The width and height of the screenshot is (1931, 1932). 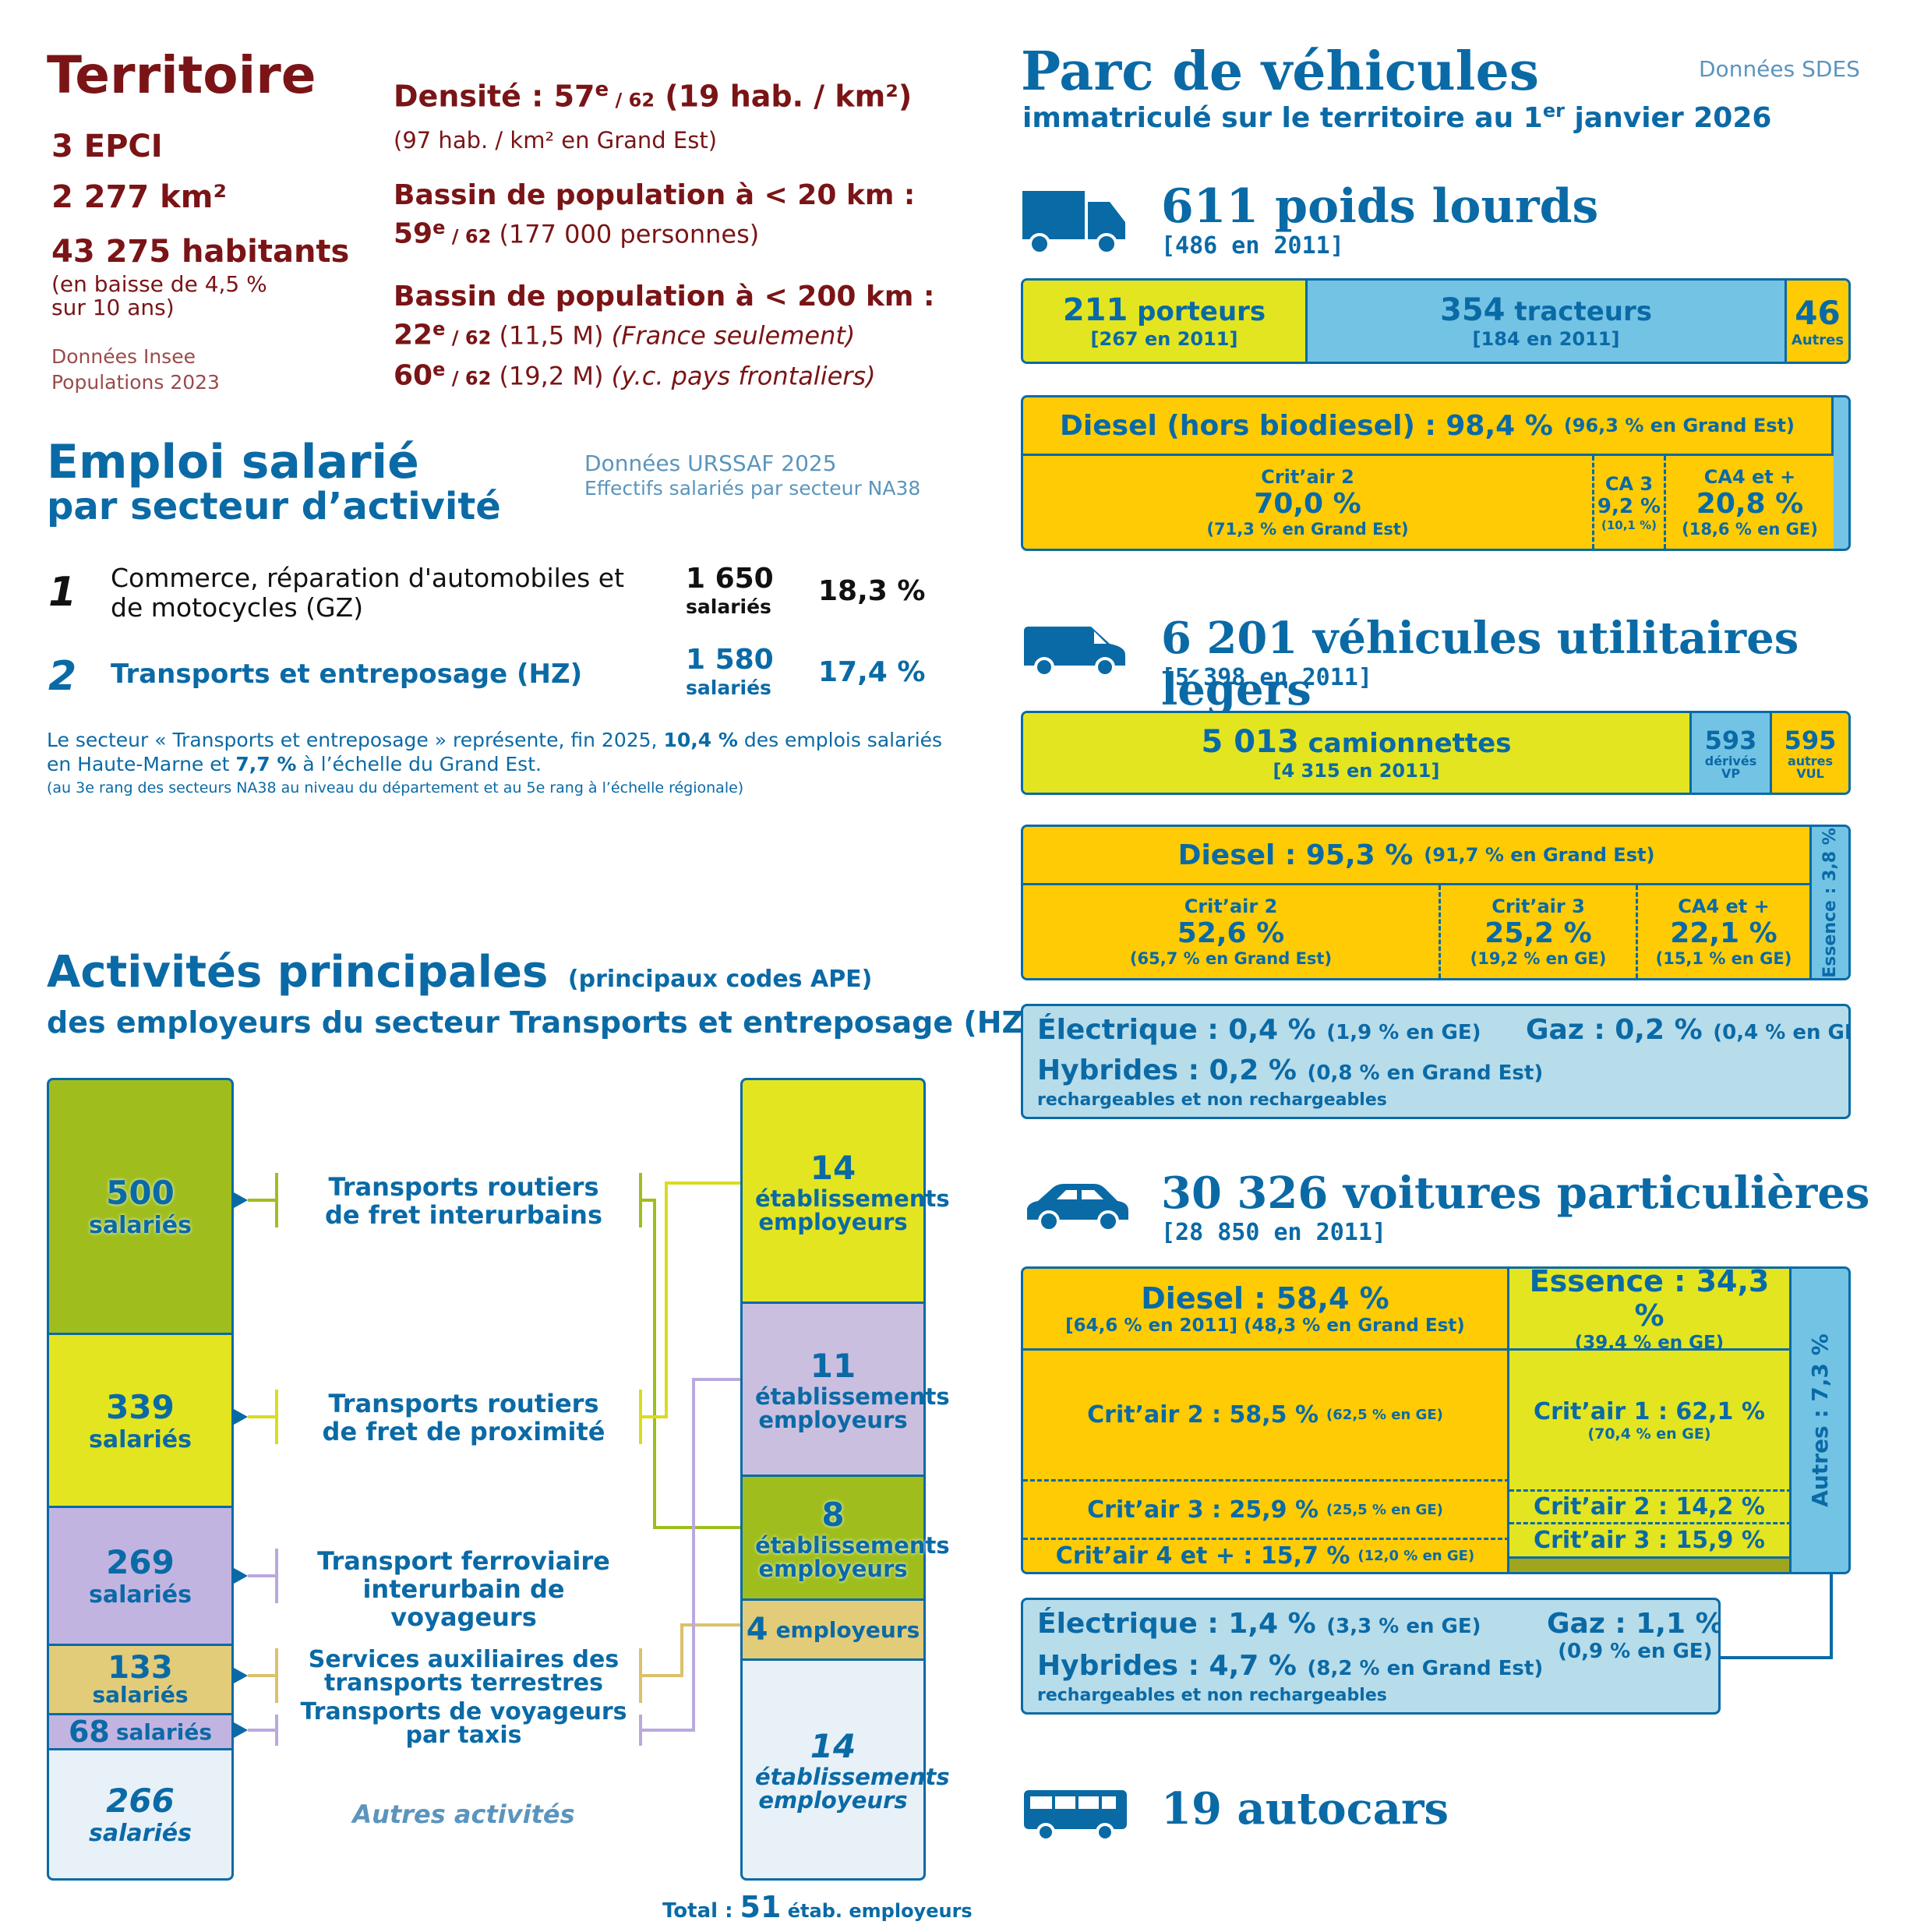 I want to click on value: 68, so click(x=89, y=1732).